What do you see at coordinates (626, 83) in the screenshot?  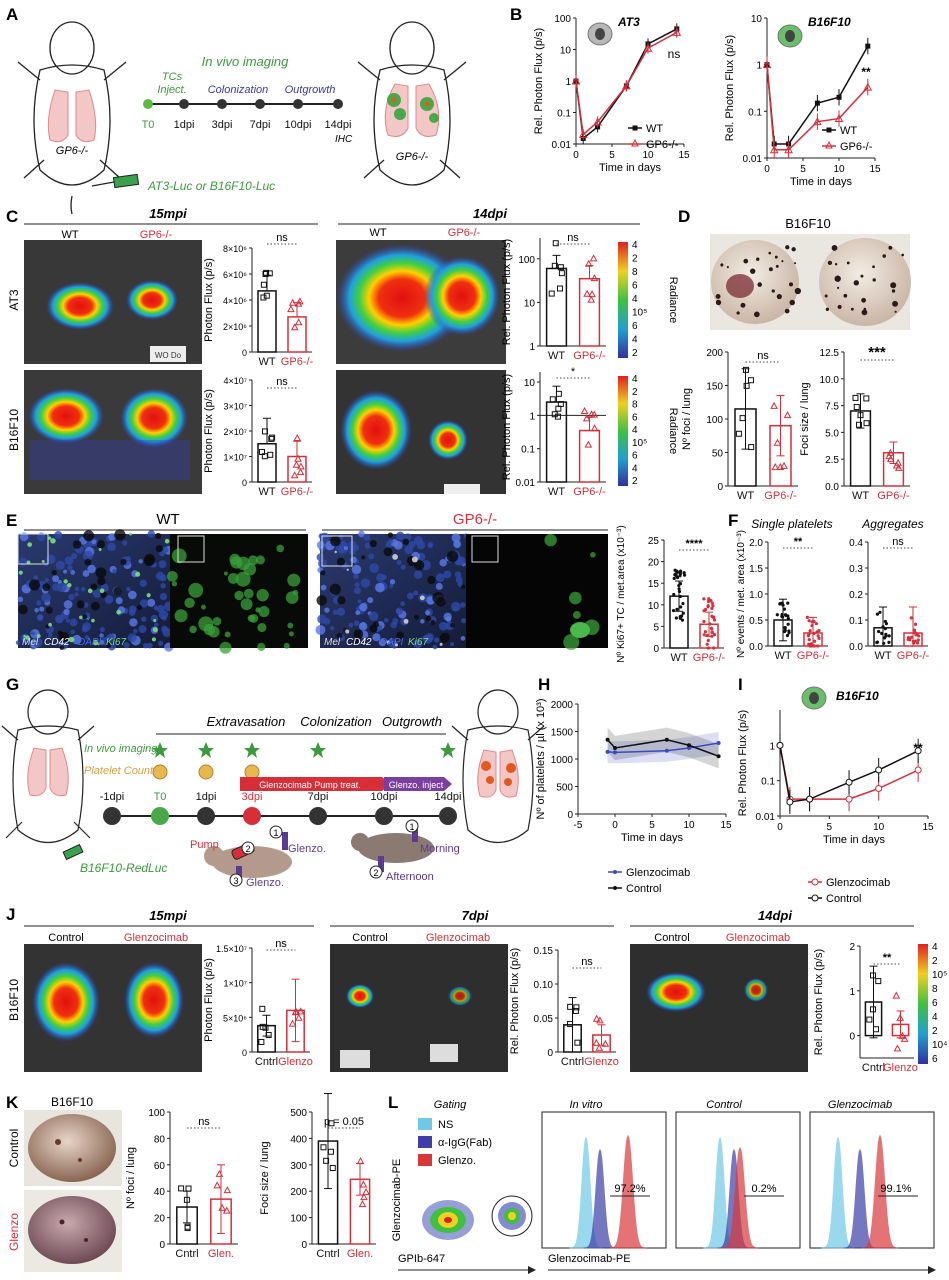 I see `series-line` at bounding box center [626, 83].